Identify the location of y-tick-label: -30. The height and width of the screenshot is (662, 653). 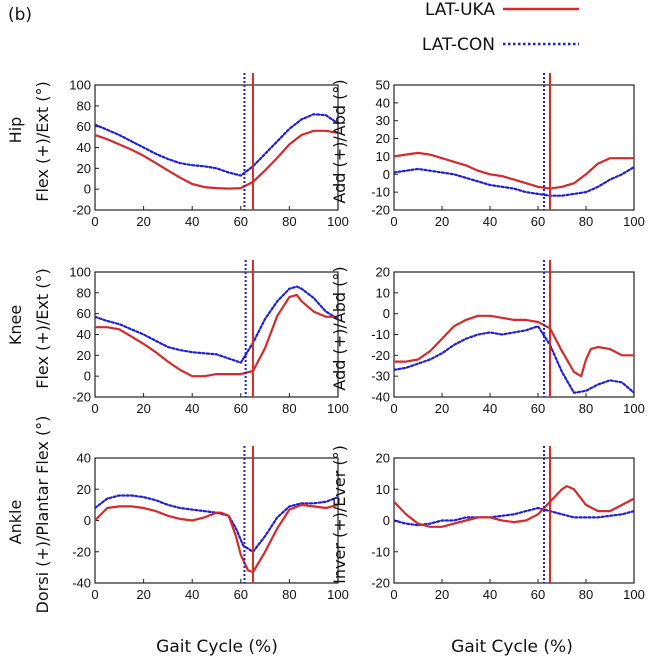
(380, 376).